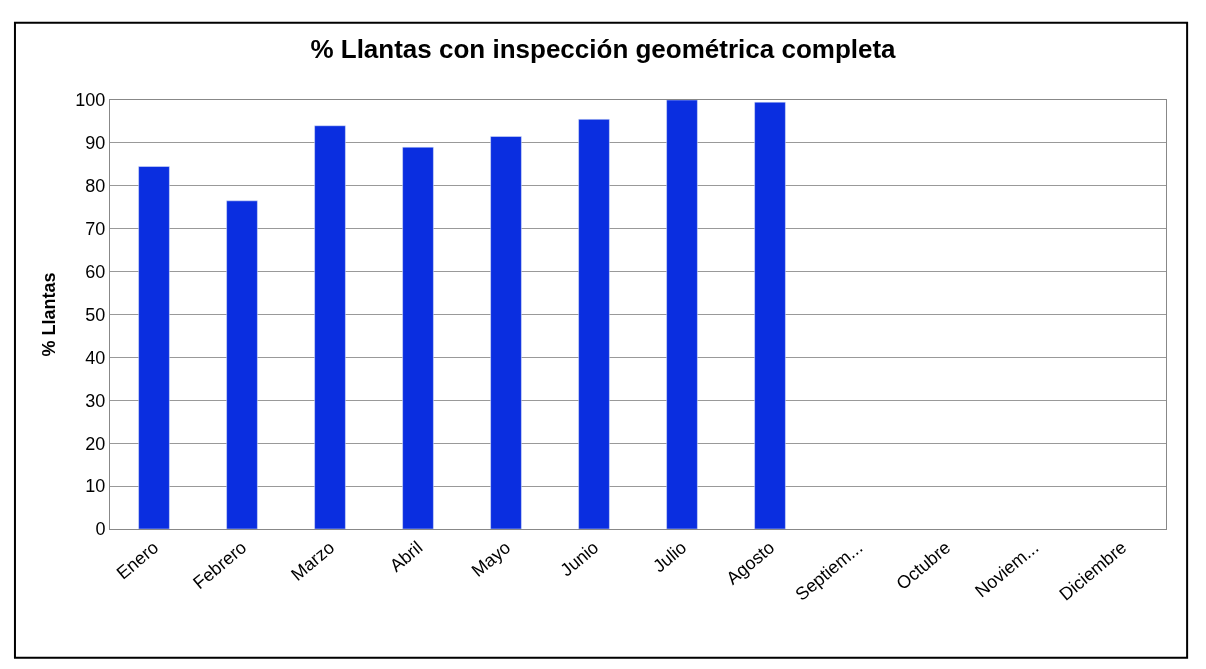 The image size is (1206, 669). I want to click on y-tick-label: 50, so click(95, 314).